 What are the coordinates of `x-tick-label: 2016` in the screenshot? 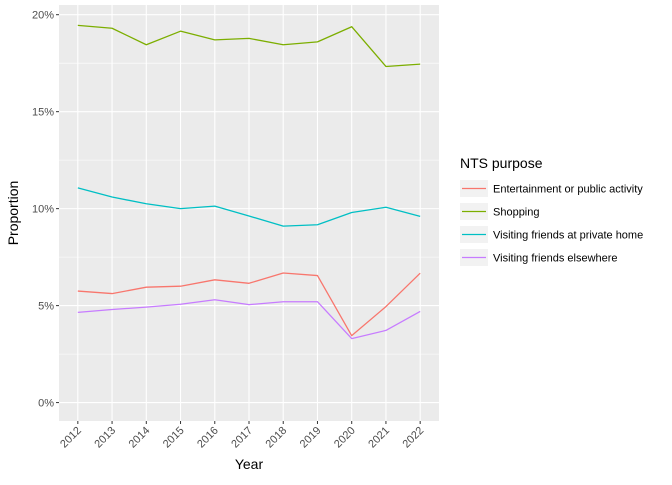 It's located at (208, 438).